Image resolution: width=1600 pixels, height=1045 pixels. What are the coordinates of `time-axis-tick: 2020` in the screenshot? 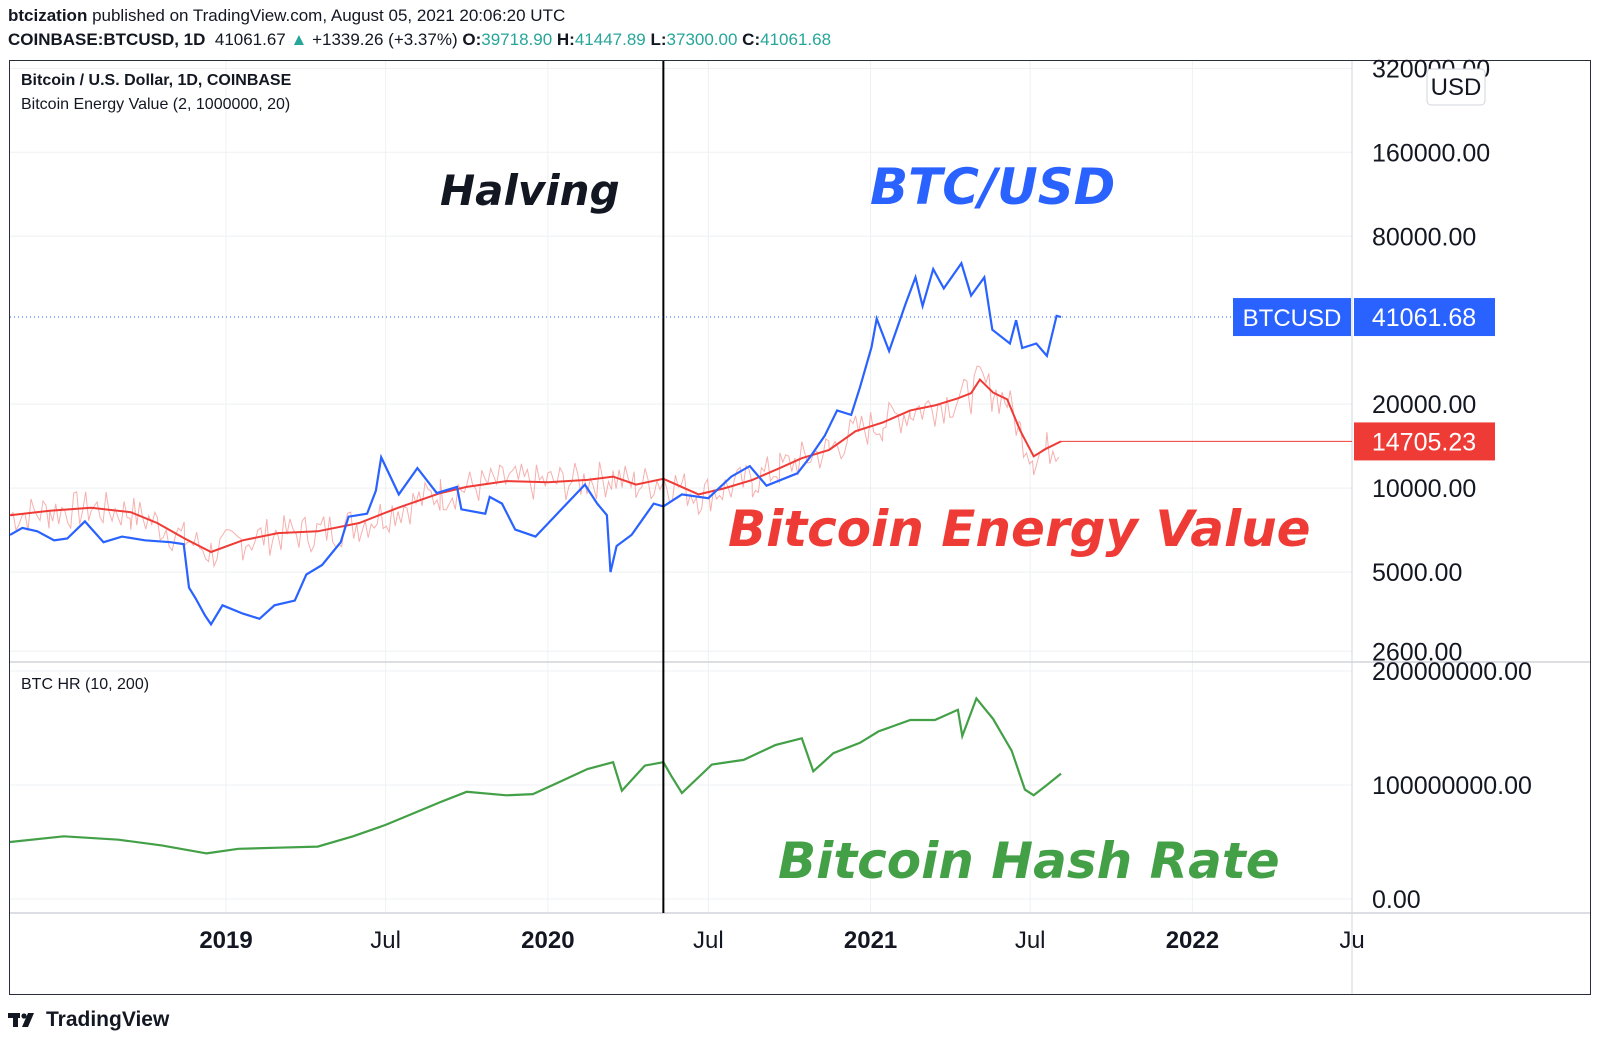 It's located at (547, 940).